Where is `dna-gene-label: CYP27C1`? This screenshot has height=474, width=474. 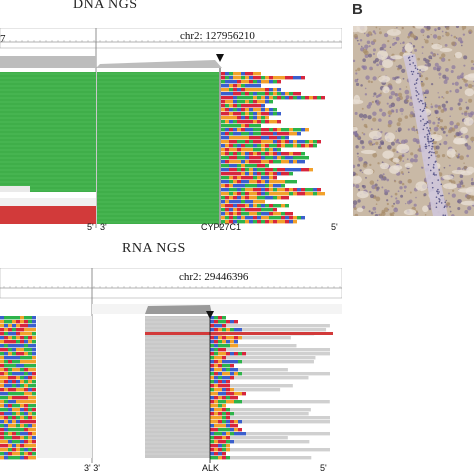
dna-gene-label: CYP27C1 is located at coordinates (221, 227).